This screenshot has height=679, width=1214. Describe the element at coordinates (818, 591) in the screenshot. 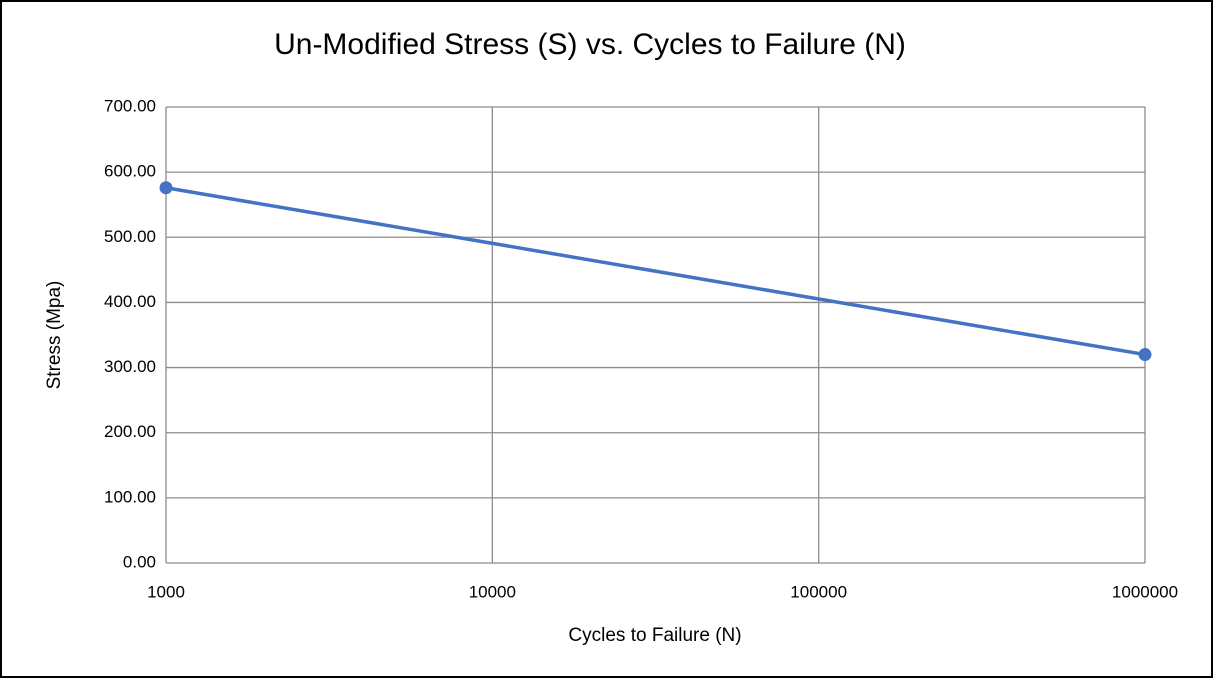

I see `x-tick-label: 100000` at that location.